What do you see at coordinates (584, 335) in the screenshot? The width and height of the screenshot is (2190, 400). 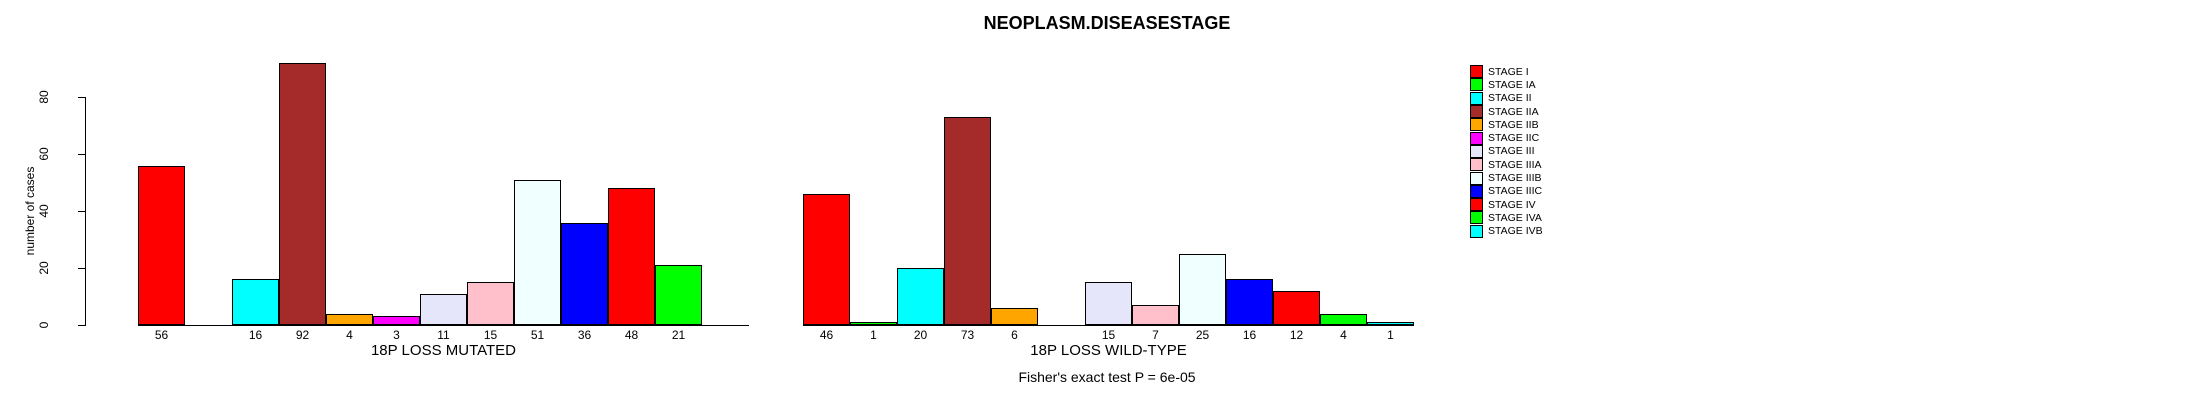 I see `bar-value-label-stage-iiic: 36` at bounding box center [584, 335].